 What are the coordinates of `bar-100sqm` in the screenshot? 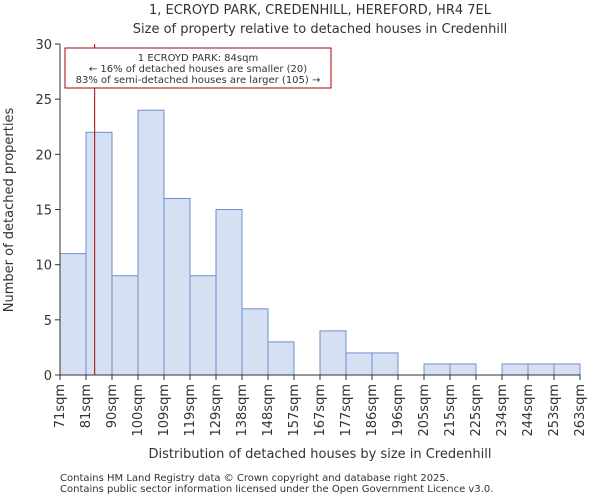 It's located at (151, 242).